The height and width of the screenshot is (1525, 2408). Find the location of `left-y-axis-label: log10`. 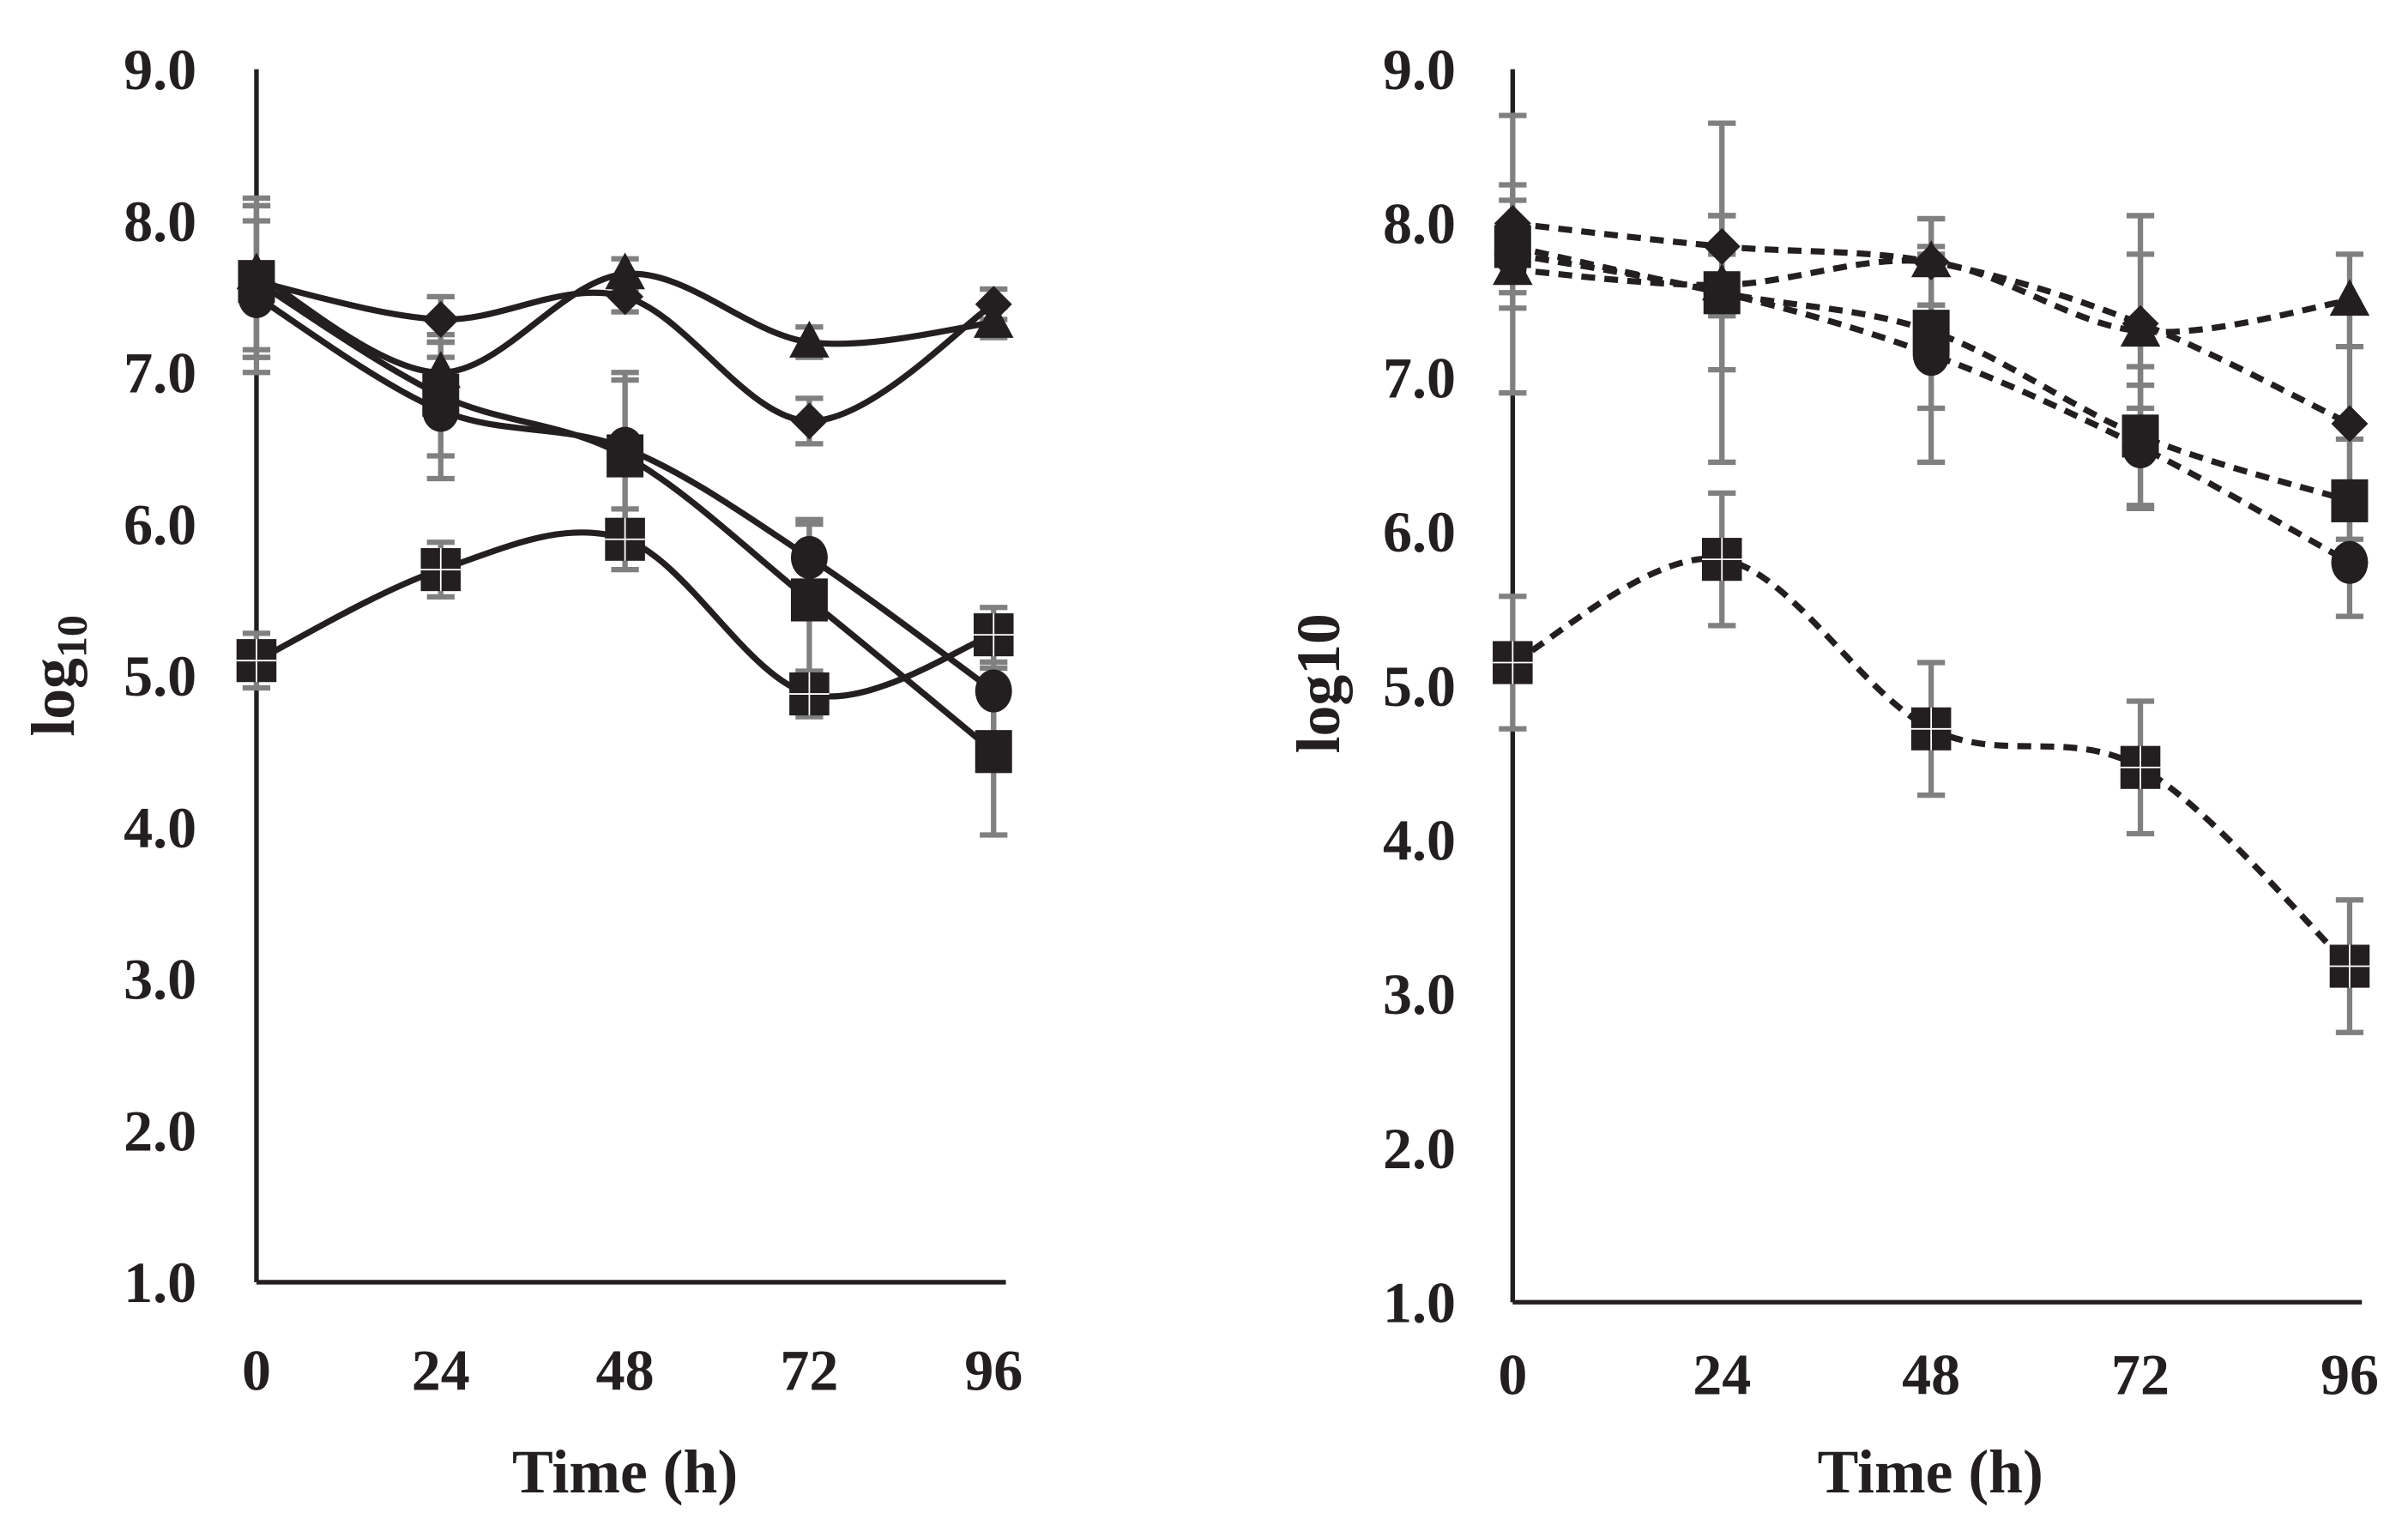

left-y-axis-label: log10 is located at coordinates (58, 676).